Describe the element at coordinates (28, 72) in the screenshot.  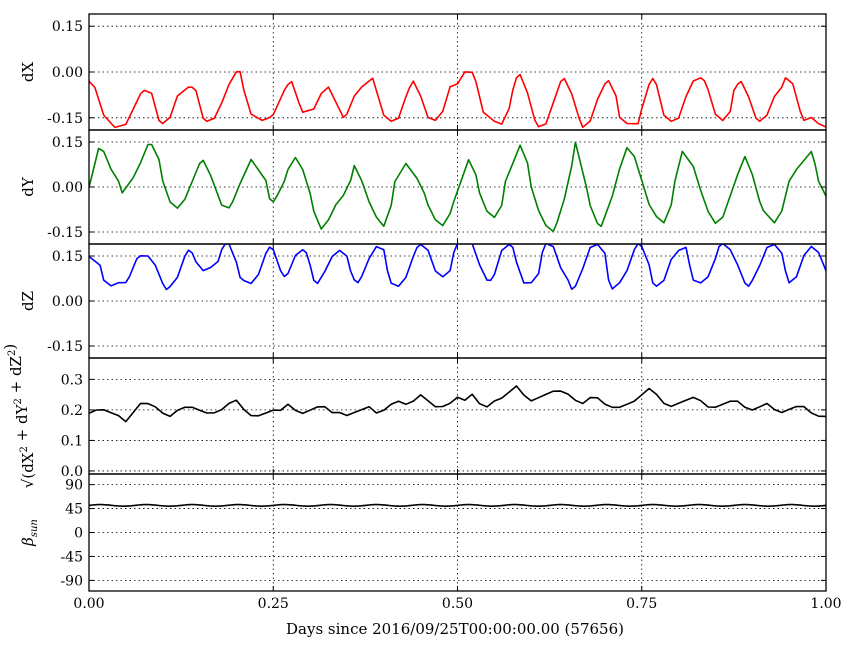
I see `y-axis-label: dX` at that location.